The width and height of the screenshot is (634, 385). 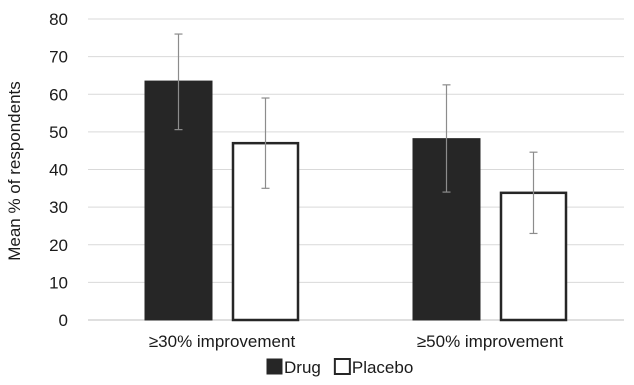 What do you see at coordinates (58, 245) in the screenshot?
I see `y-tick-label: 20` at bounding box center [58, 245].